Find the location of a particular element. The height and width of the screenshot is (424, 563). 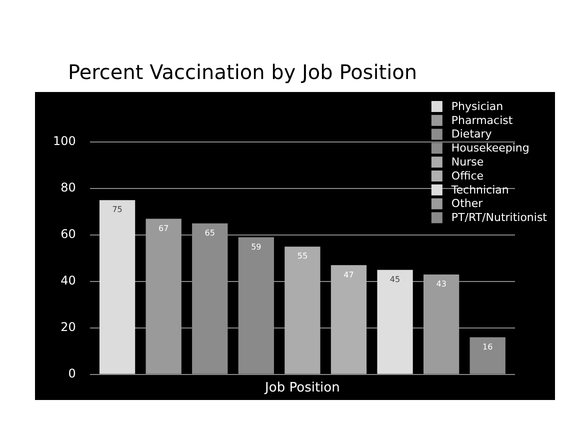

y-tick-label: 60 is located at coordinates (68, 234).